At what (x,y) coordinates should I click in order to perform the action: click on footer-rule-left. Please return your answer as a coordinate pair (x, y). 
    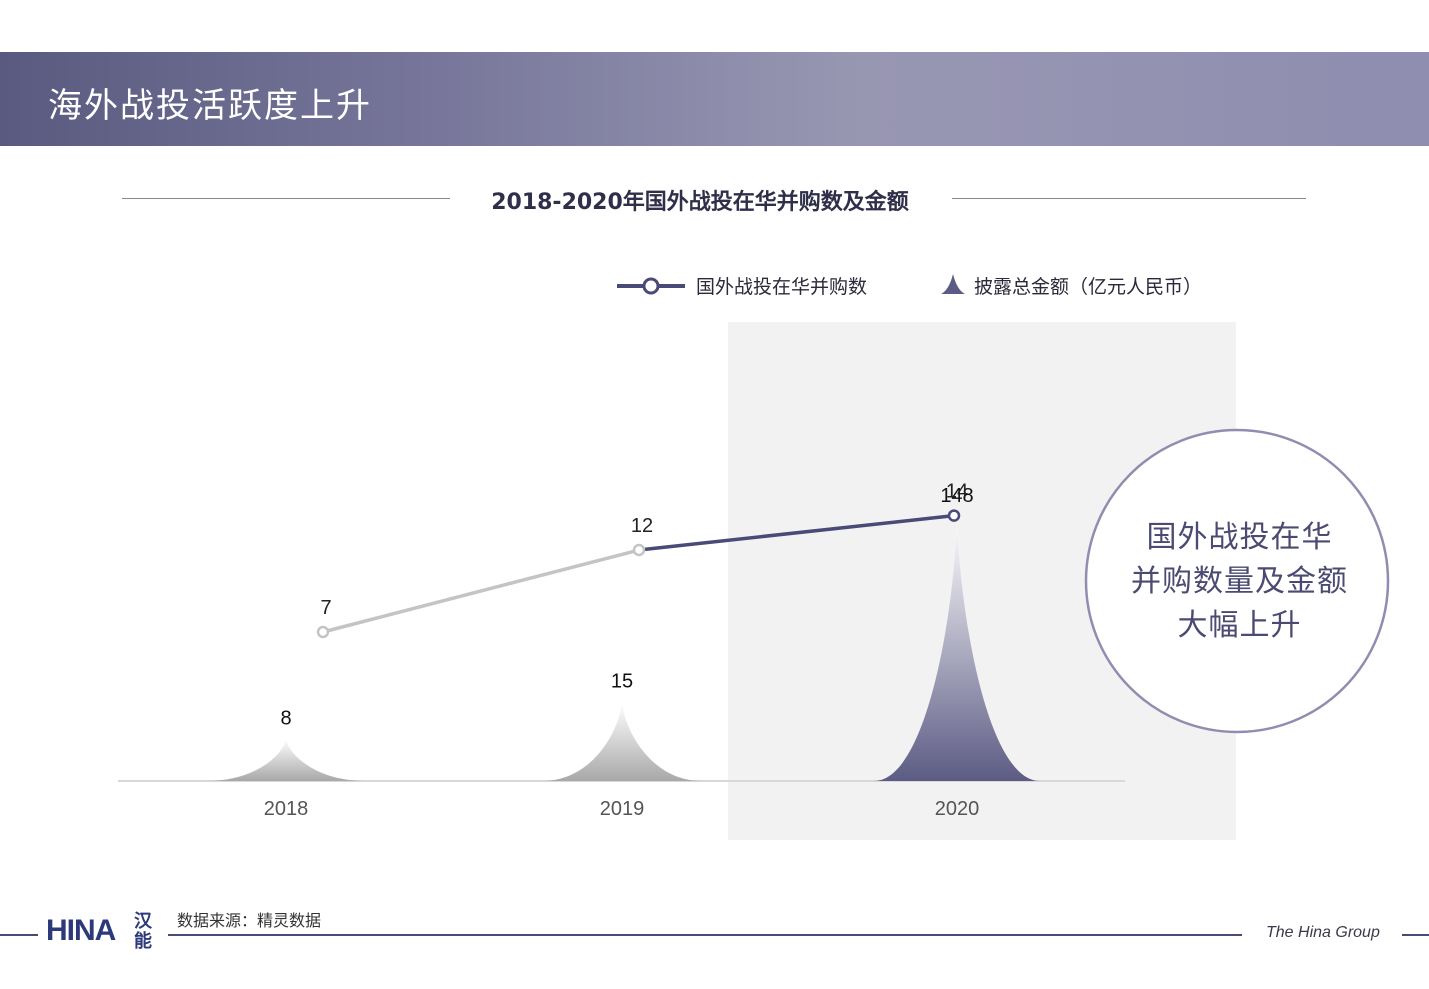
    Looking at the image, I should click on (19, 935).